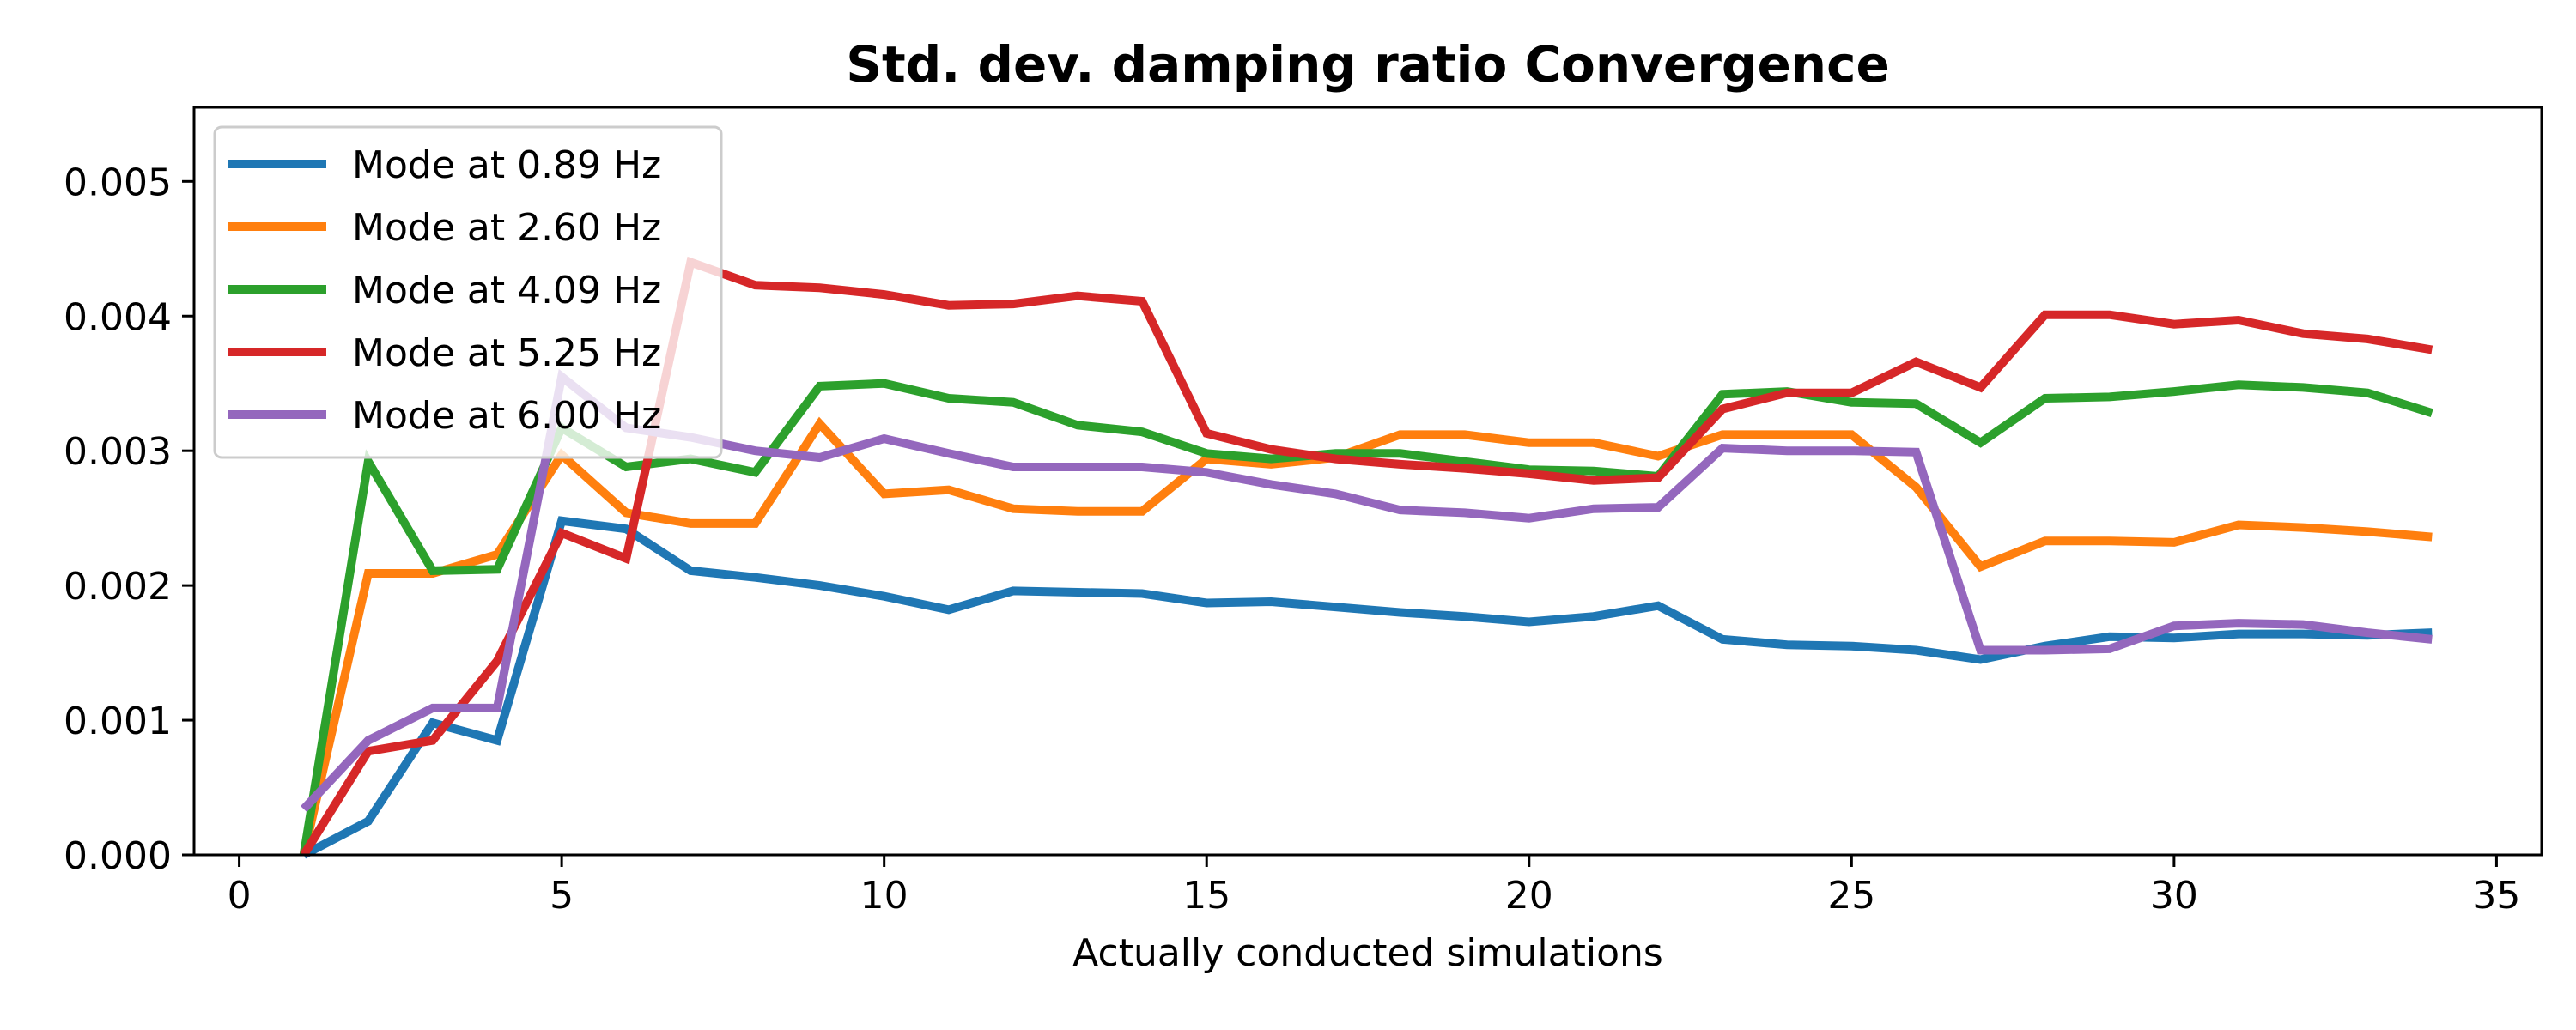  What do you see at coordinates (118, 587) in the screenshot?
I see `y-tick-label: 0.002` at bounding box center [118, 587].